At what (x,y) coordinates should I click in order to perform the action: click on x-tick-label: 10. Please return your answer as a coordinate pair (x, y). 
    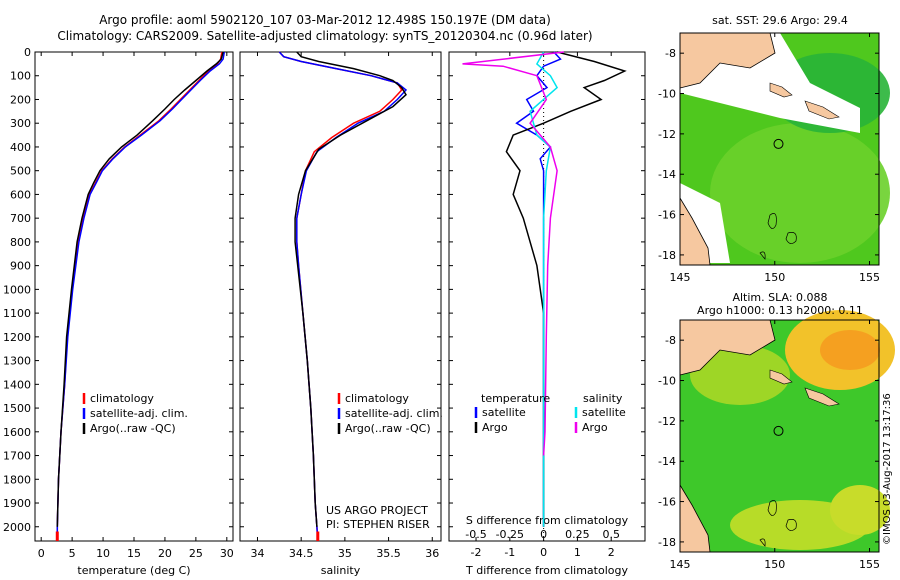
    Looking at the image, I should click on (103, 553).